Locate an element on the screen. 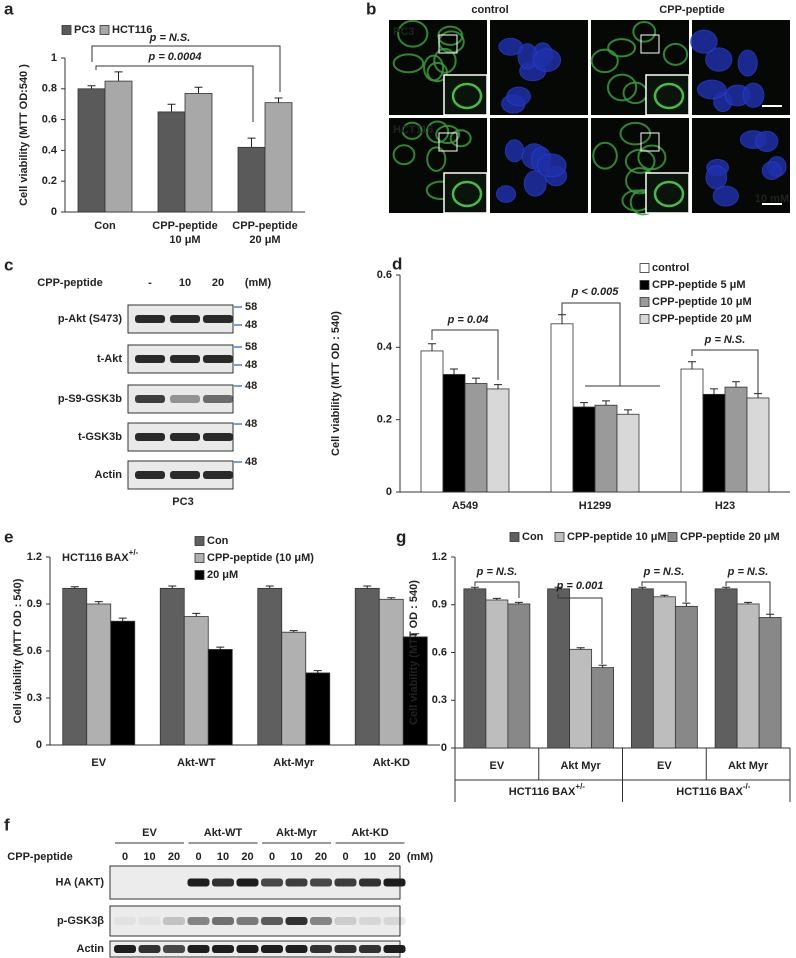 This screenshot has height=958, width=796. legend-label: 20 μM is located at coordinates (222, 575).